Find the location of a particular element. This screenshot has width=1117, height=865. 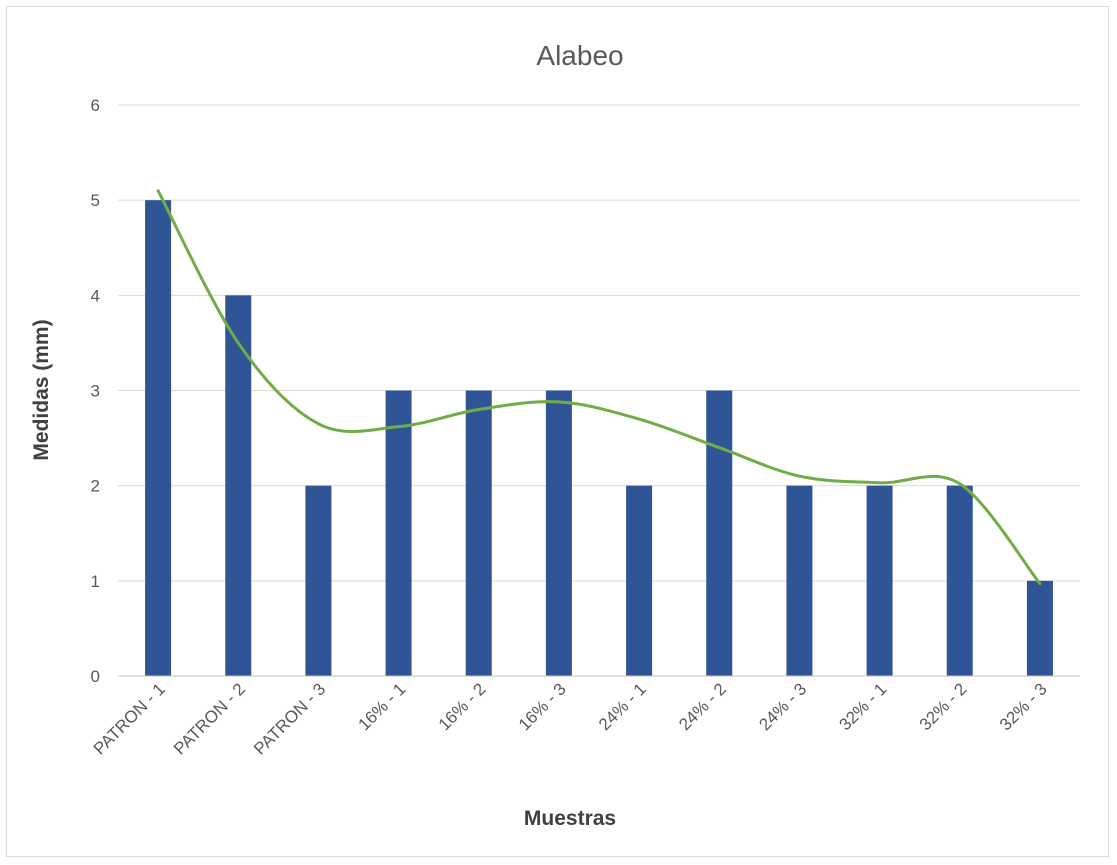

x-tick-label-8: 24% - 3 is located at coordinates (782, 706).